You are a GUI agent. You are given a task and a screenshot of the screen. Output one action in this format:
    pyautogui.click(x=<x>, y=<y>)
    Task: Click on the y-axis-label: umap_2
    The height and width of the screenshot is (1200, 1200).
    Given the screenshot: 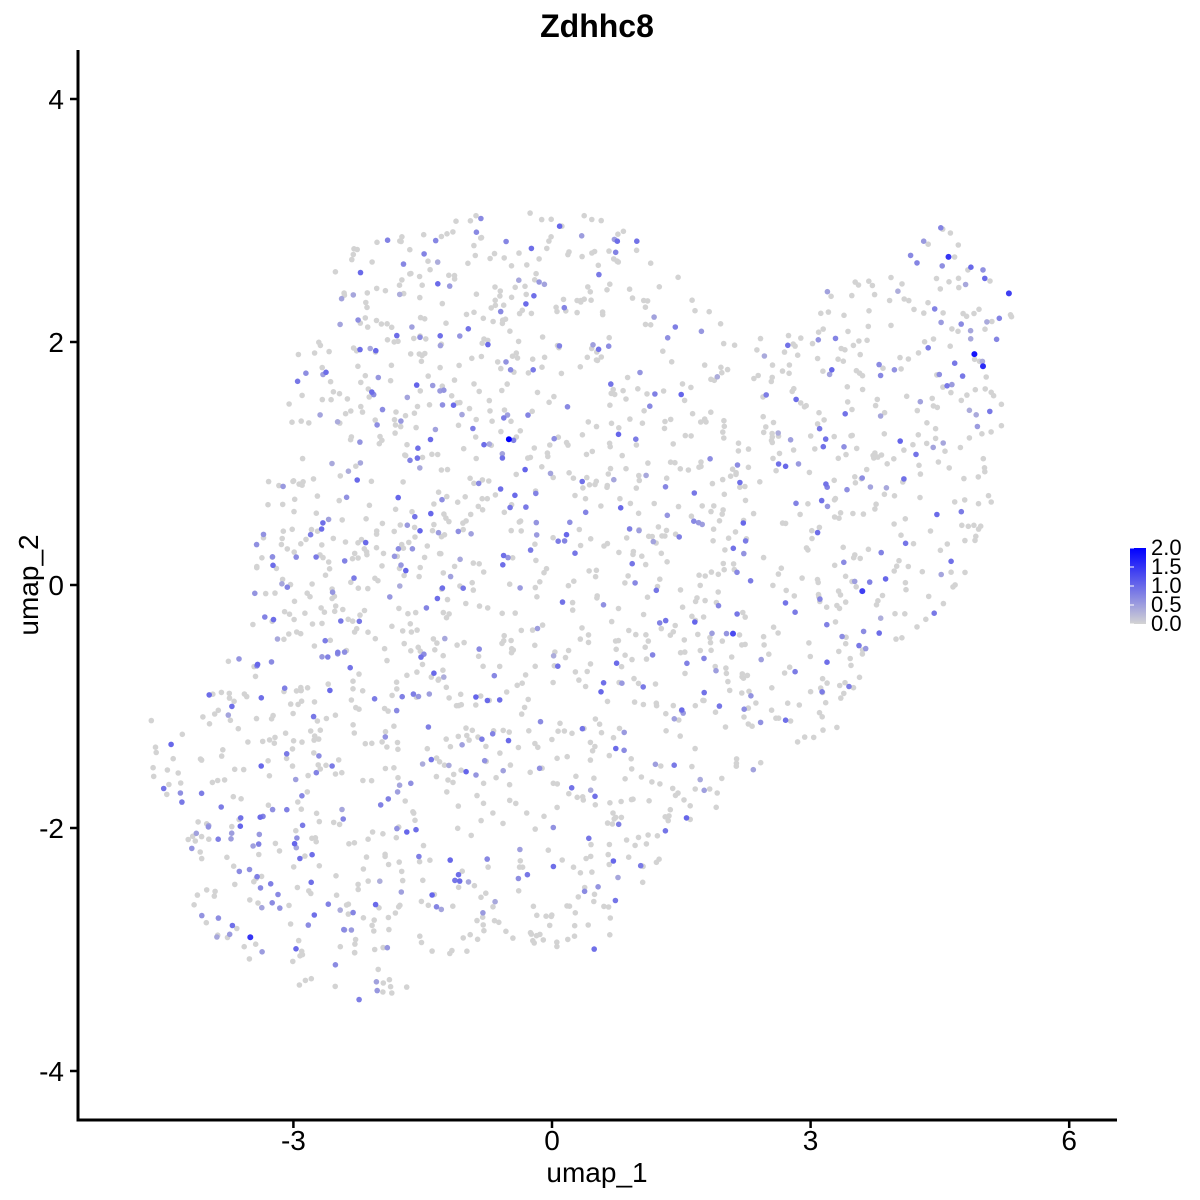 What is the action you would take?
    pyautogui.click(x=28, y=584)
    